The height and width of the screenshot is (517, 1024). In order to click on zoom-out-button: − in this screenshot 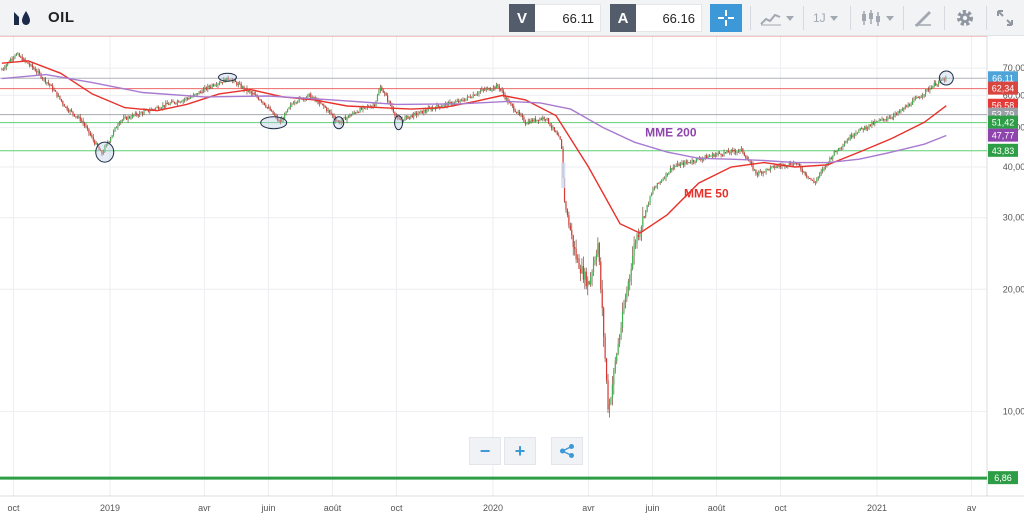, I will do `click(485, 451)`.